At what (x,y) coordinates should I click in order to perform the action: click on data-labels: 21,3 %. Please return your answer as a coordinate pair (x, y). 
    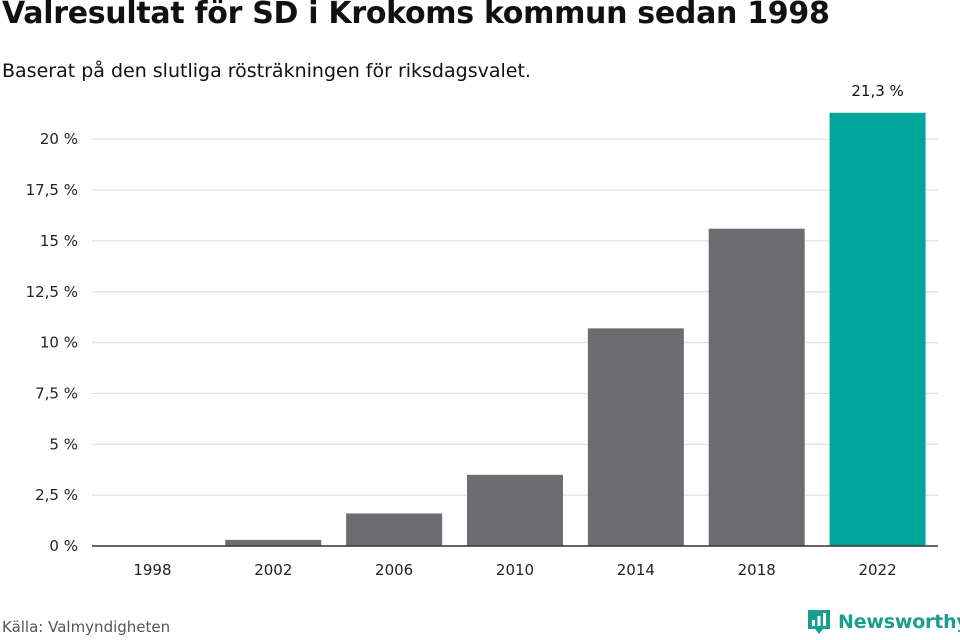
    Looking at the image, I should click on (877, 91).